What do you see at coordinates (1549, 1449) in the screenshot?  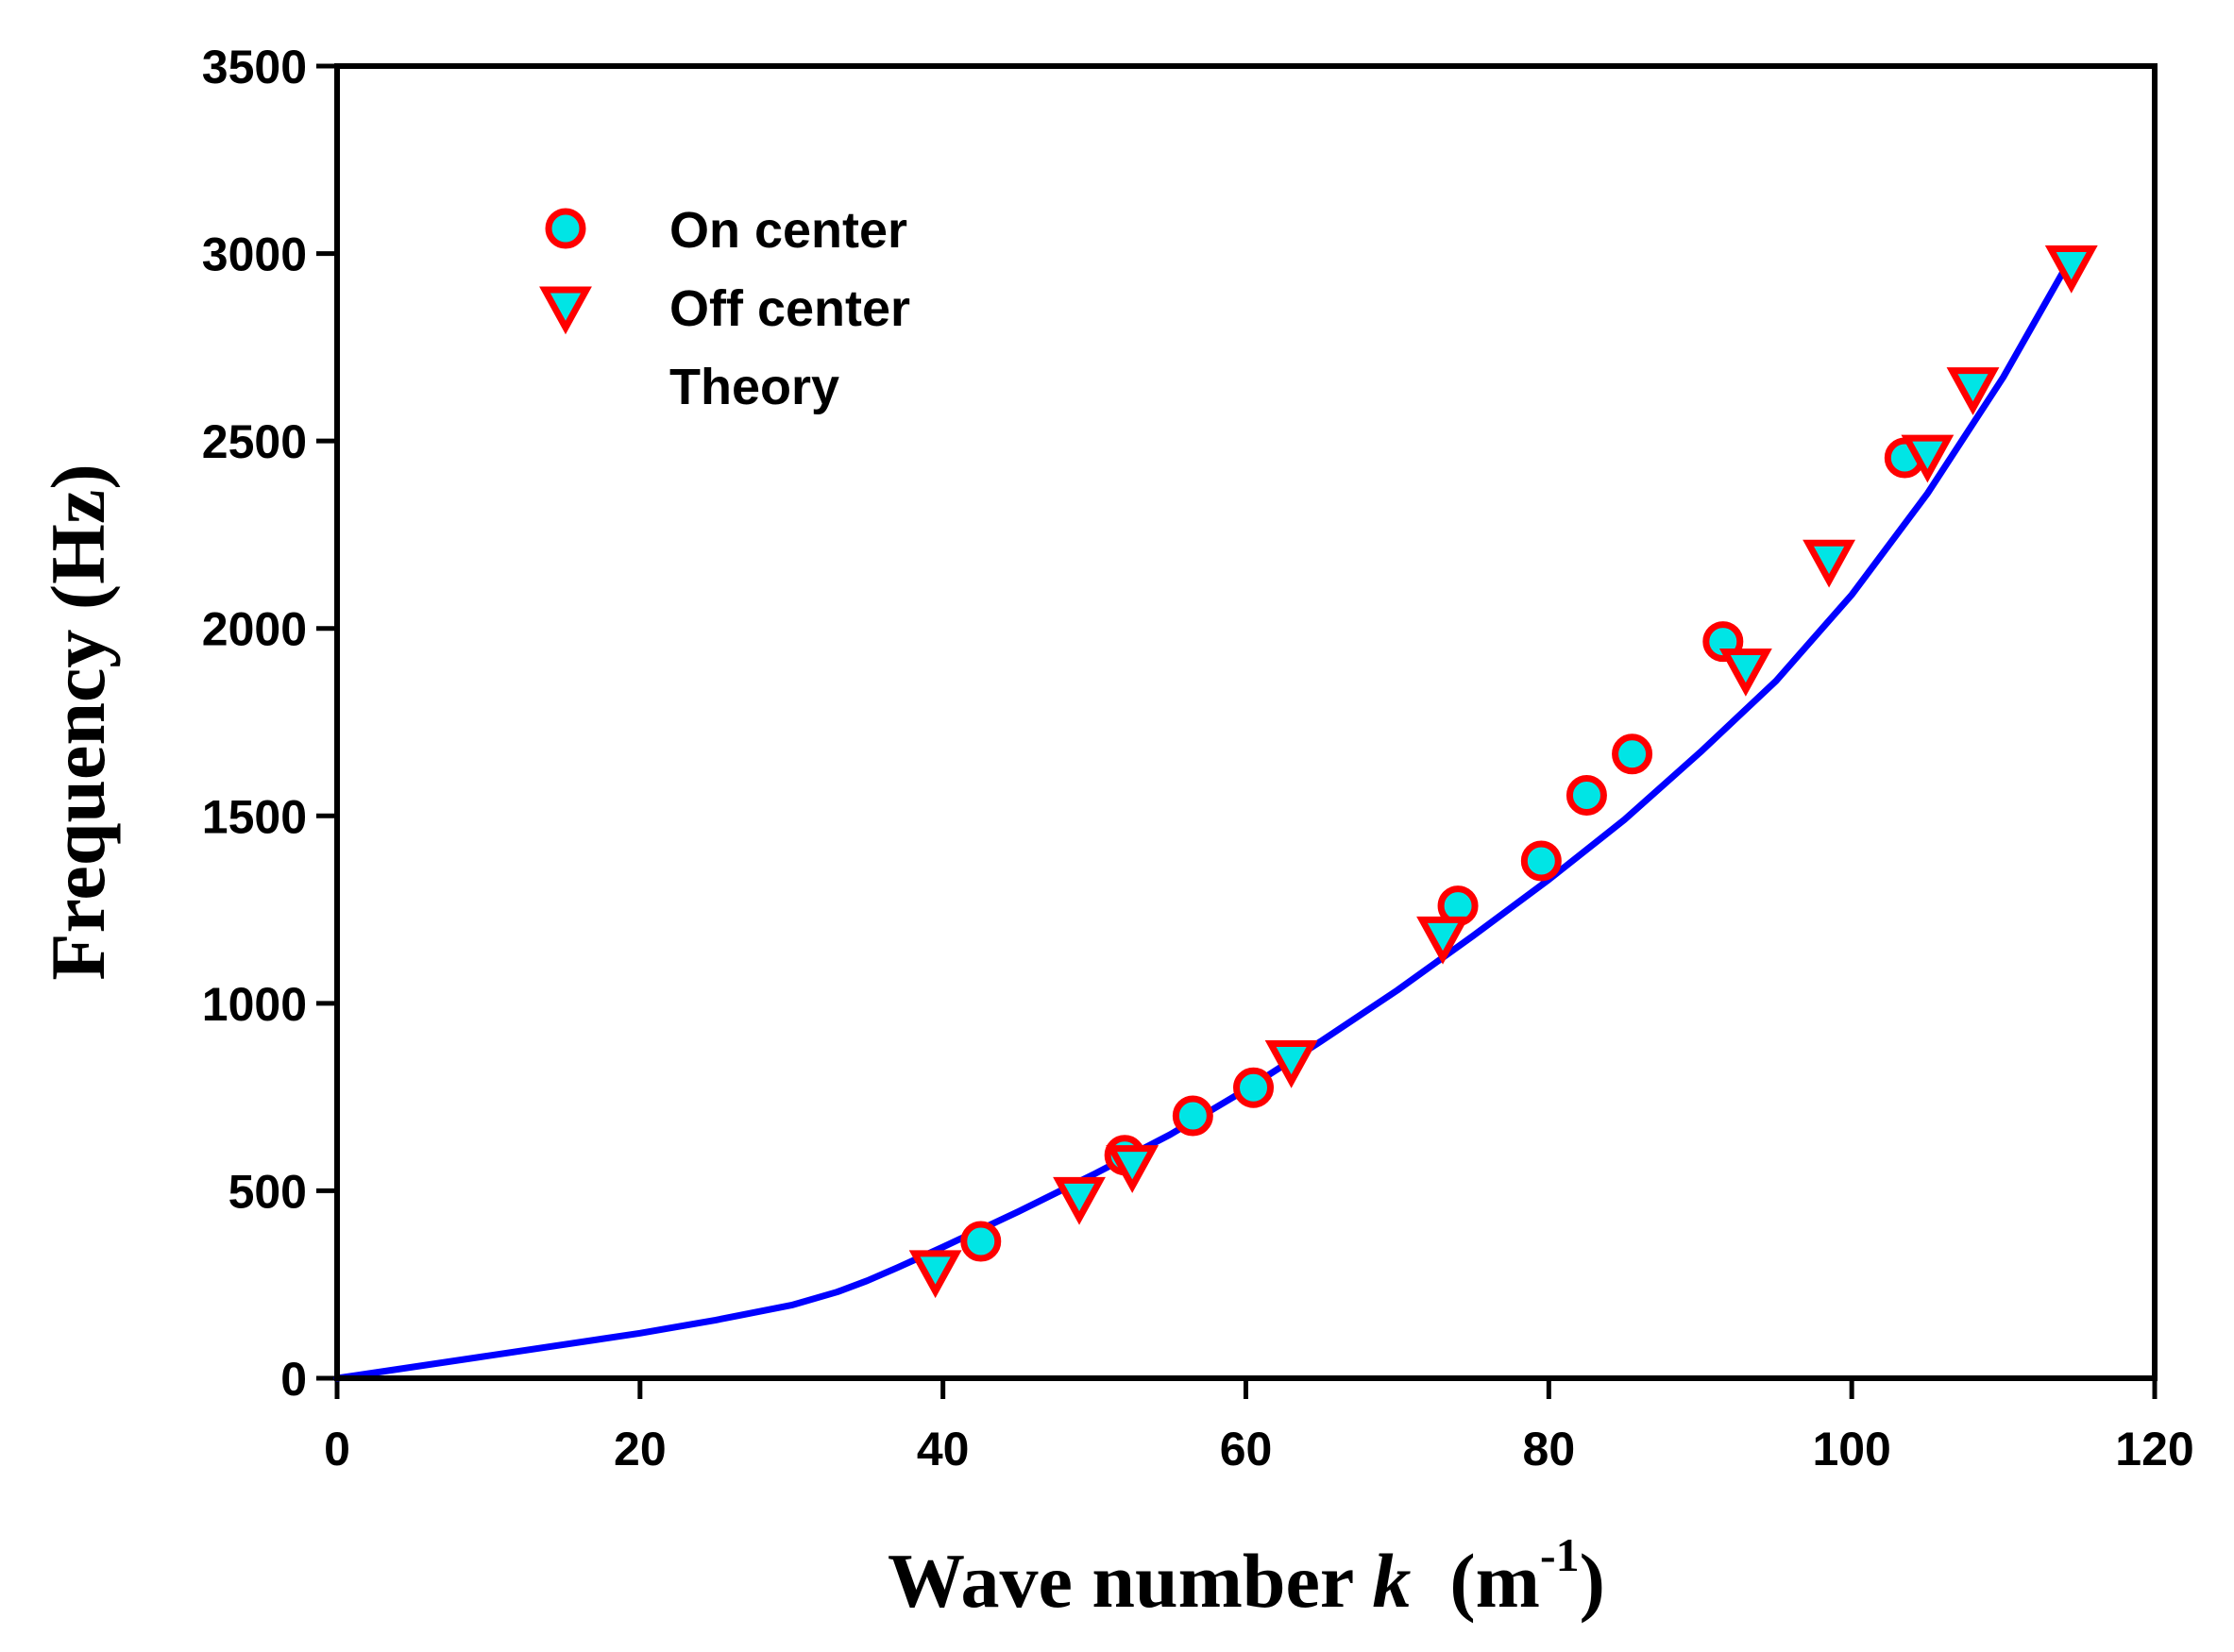 I see `x-tick-label: 80` at bounding box center [1549, 1449].